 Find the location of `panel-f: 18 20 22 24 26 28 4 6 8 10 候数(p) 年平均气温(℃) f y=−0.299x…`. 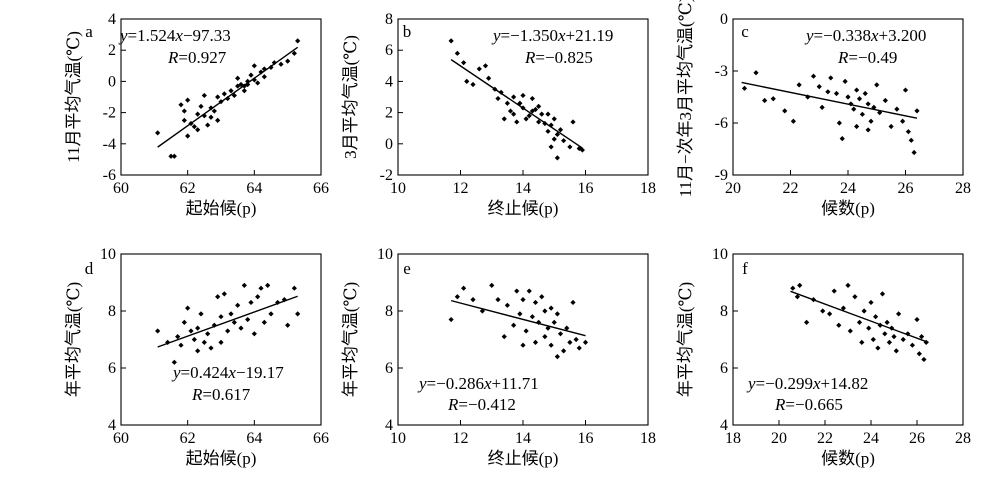

panel-f: 18 20 22 24 26 28 4 6 8 10 候数(p) 年平均气温(℃) f y=−0.299x… is located at coordinates (823, 357).